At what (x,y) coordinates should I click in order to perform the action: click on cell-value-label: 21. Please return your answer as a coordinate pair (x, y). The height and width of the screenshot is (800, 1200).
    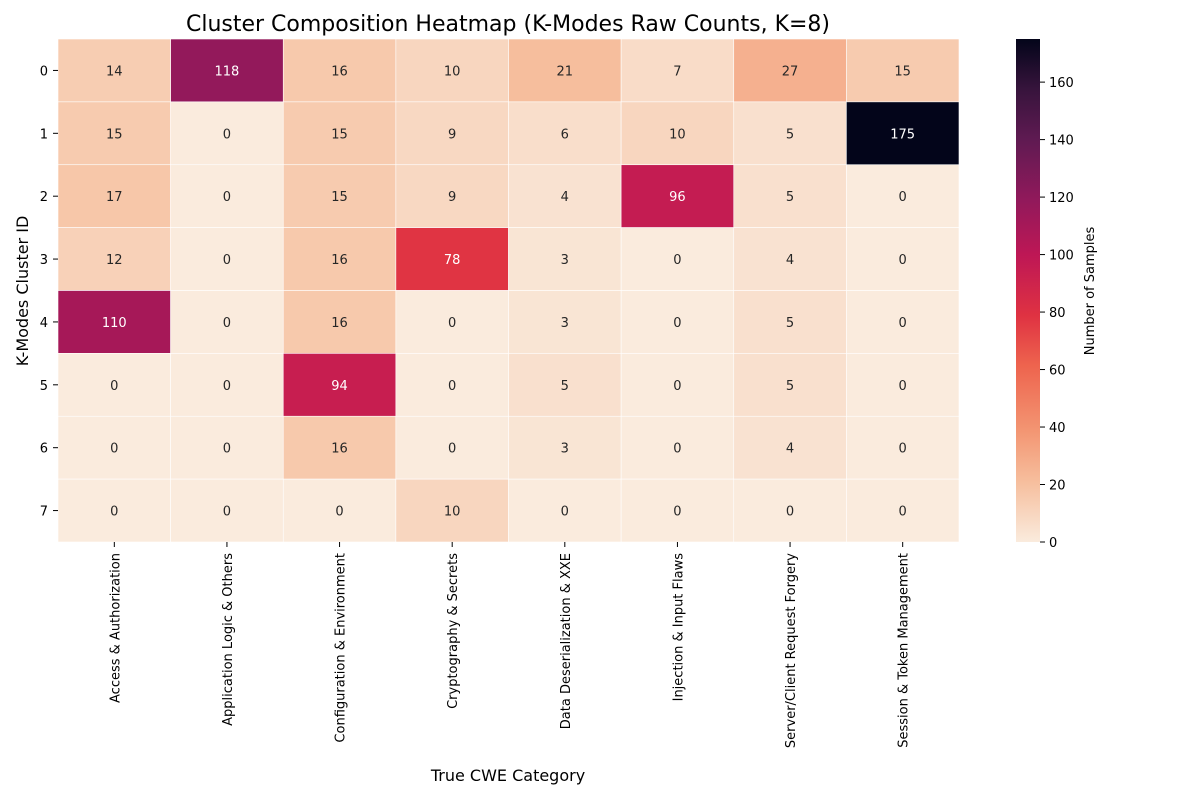
    Looking at the image, I should click on (565, 71).